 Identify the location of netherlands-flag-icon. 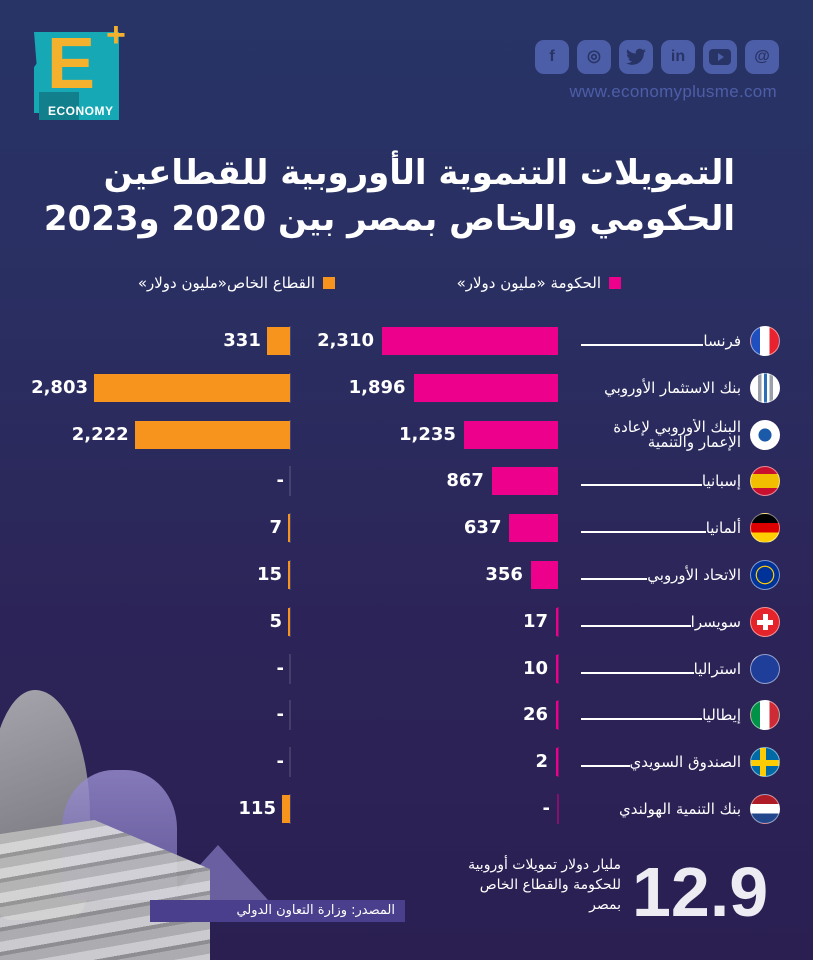
(765, 809).